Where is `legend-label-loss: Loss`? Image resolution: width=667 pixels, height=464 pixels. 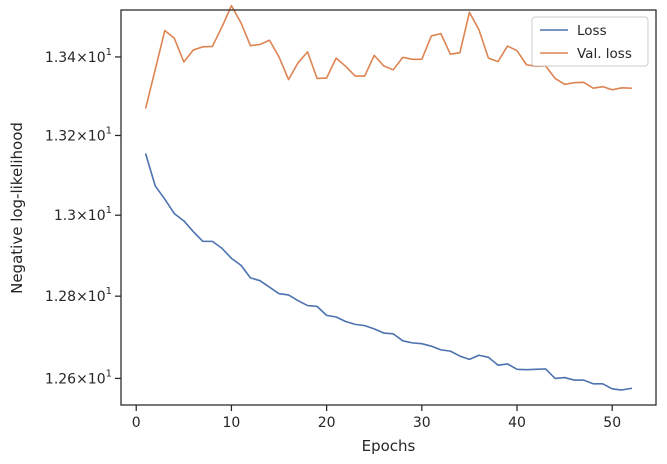
legend-label-loss: Loss is located at coordinates (592, 31).